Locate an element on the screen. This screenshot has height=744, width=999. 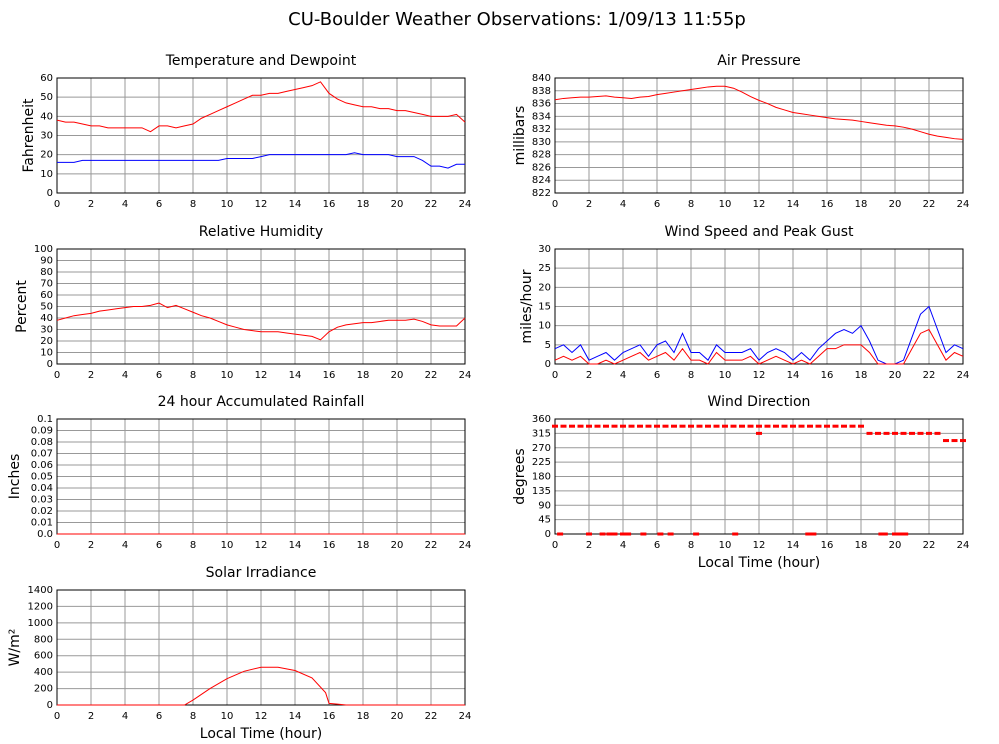
y-tick-label: 0.03 is located at coordinates (42, 500).